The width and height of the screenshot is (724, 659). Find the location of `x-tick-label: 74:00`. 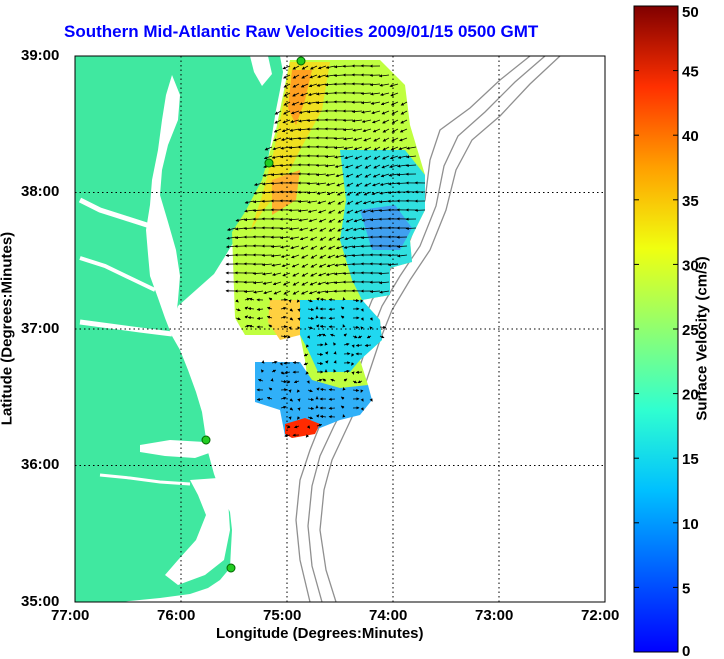

x-tick-label: 74:00 is located at coordinates (388, 615).